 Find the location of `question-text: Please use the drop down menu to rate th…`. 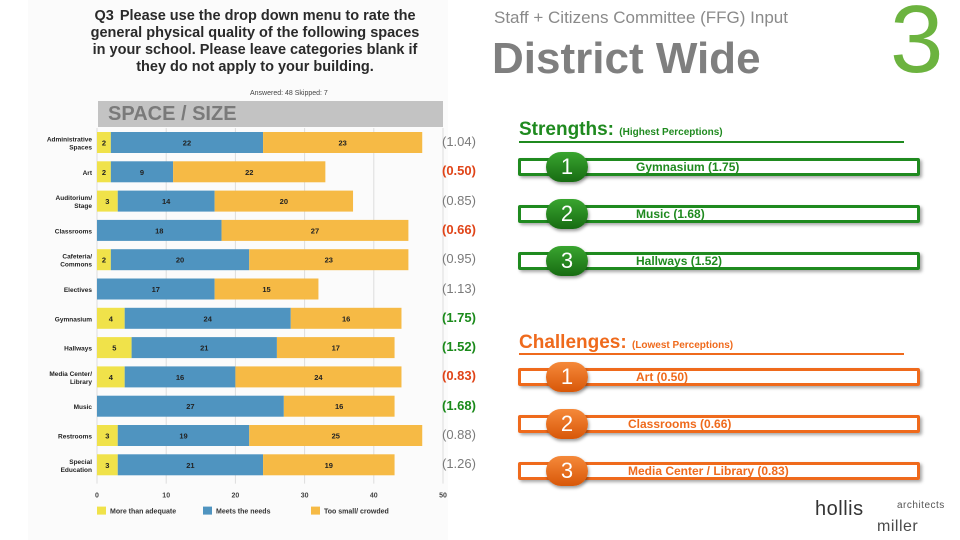

question-text: Please use the drop down menu to rate th… is located at coordinates (255, 41).